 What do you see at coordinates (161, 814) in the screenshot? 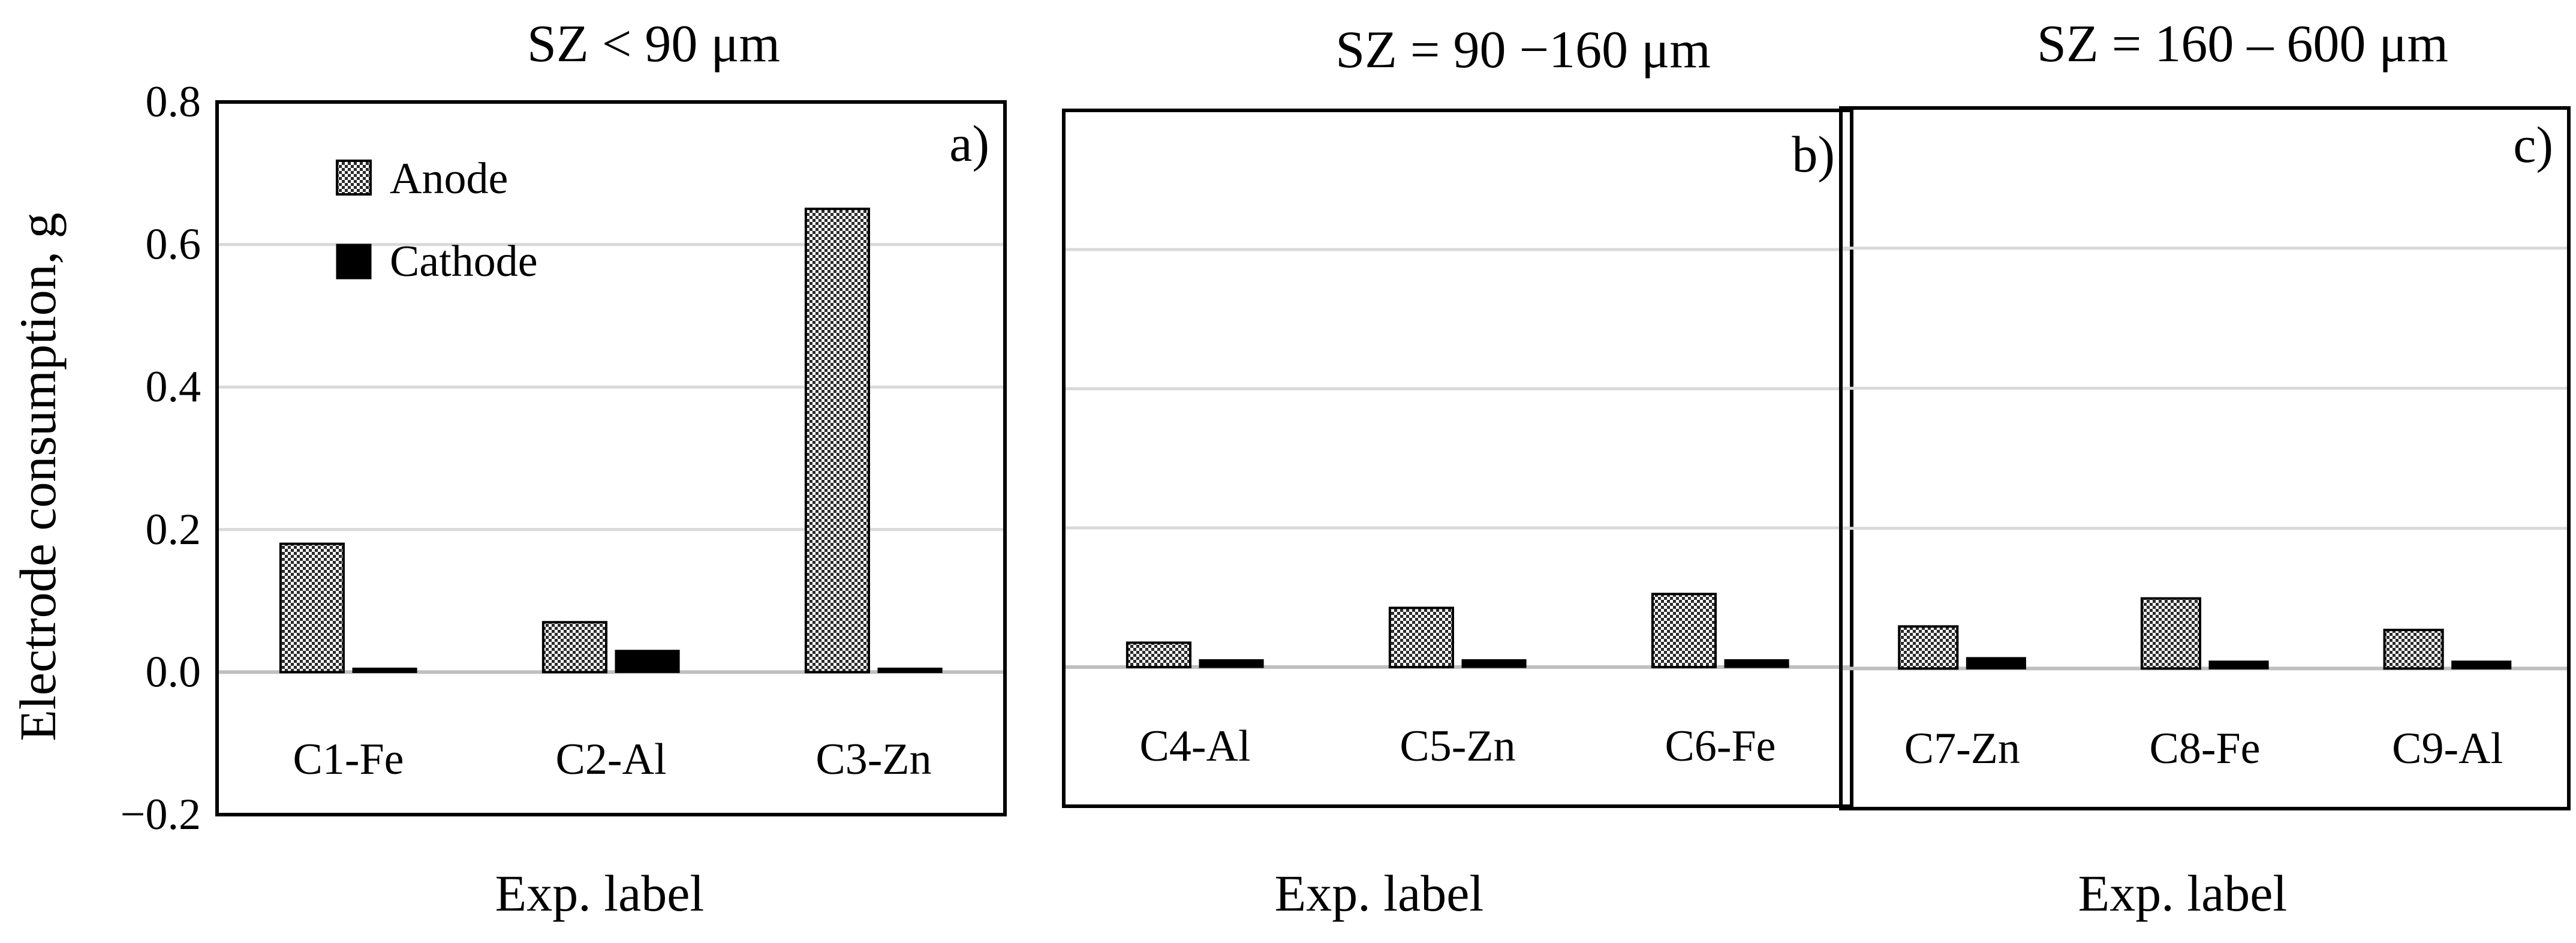
I see `y-tick-label: −0.2` at bounding box center [161, 814].